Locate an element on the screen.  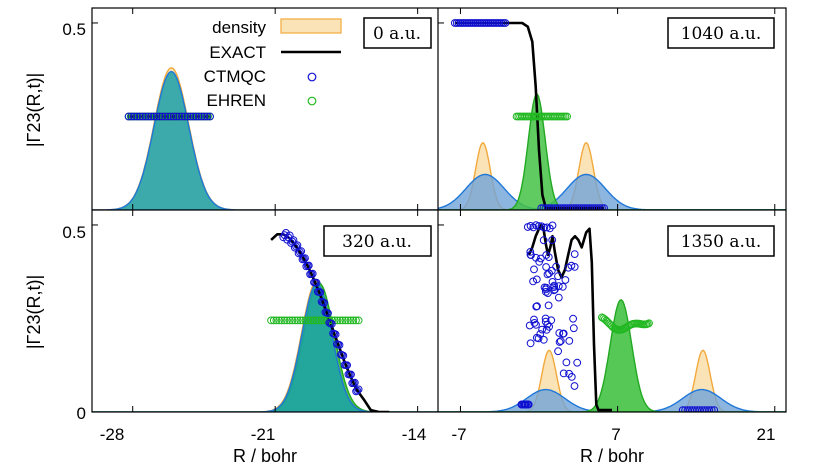
ylabel-top: |Γ23(R,t)| is located at coordinates (34, 110).